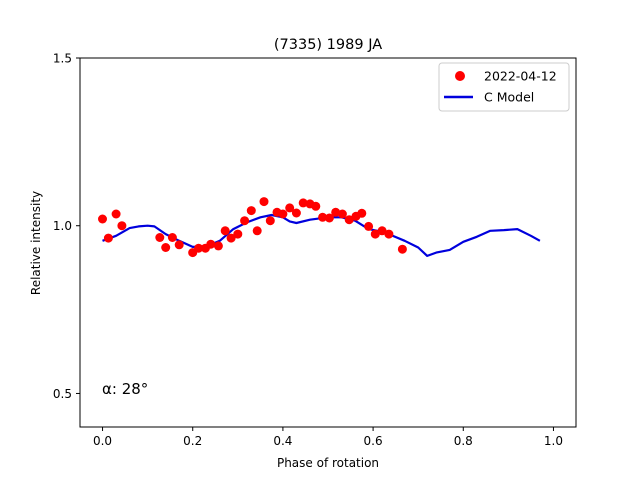 The image size is (640, 480). I want to click on legend-marker-observations, so click(460, 76).